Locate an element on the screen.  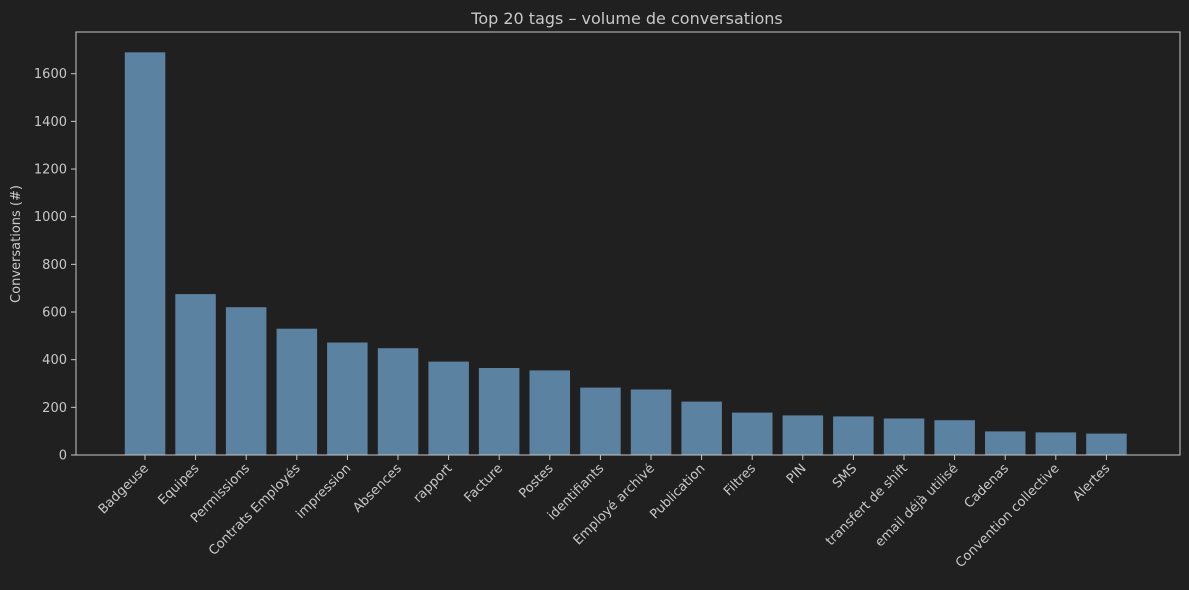
x-tick-label-12: Filtres is located at coordinates (740, 480).